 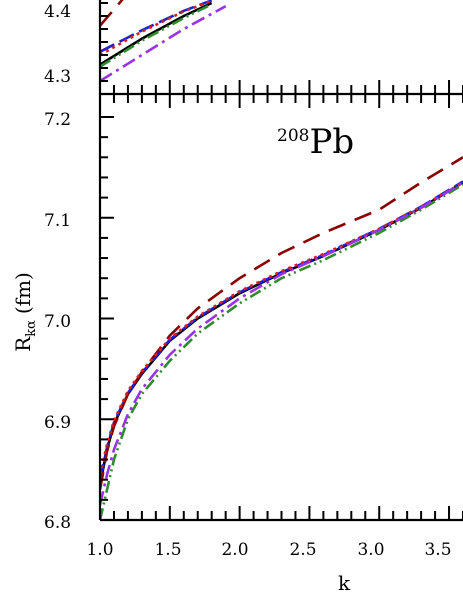 I want to click on nucleus-element: Pb, so click(x=331, y=142).